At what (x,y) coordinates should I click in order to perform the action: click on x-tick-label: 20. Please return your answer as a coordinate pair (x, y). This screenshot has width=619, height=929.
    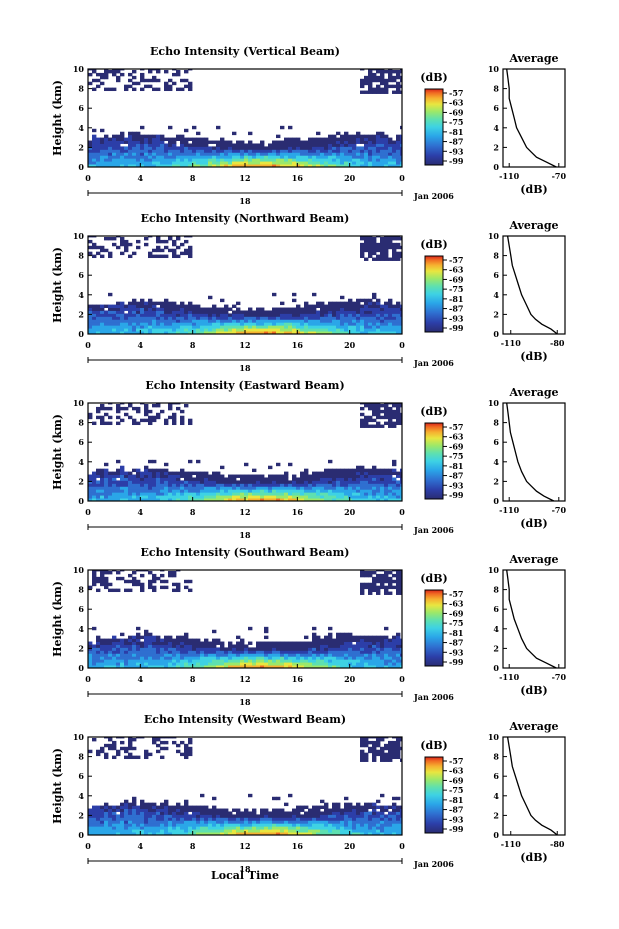
    Looking at the image, I should click on (350, 178).